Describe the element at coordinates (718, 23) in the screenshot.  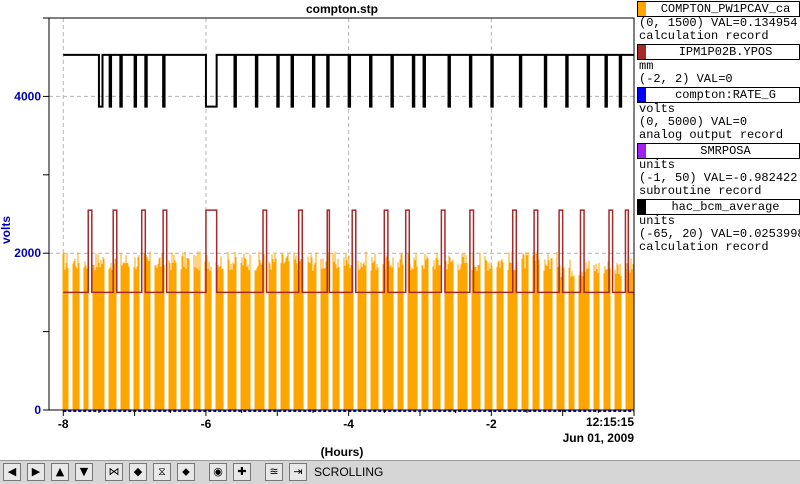
I see `legend-range-line: (0, 1500) VAL=0.134954` at that location.